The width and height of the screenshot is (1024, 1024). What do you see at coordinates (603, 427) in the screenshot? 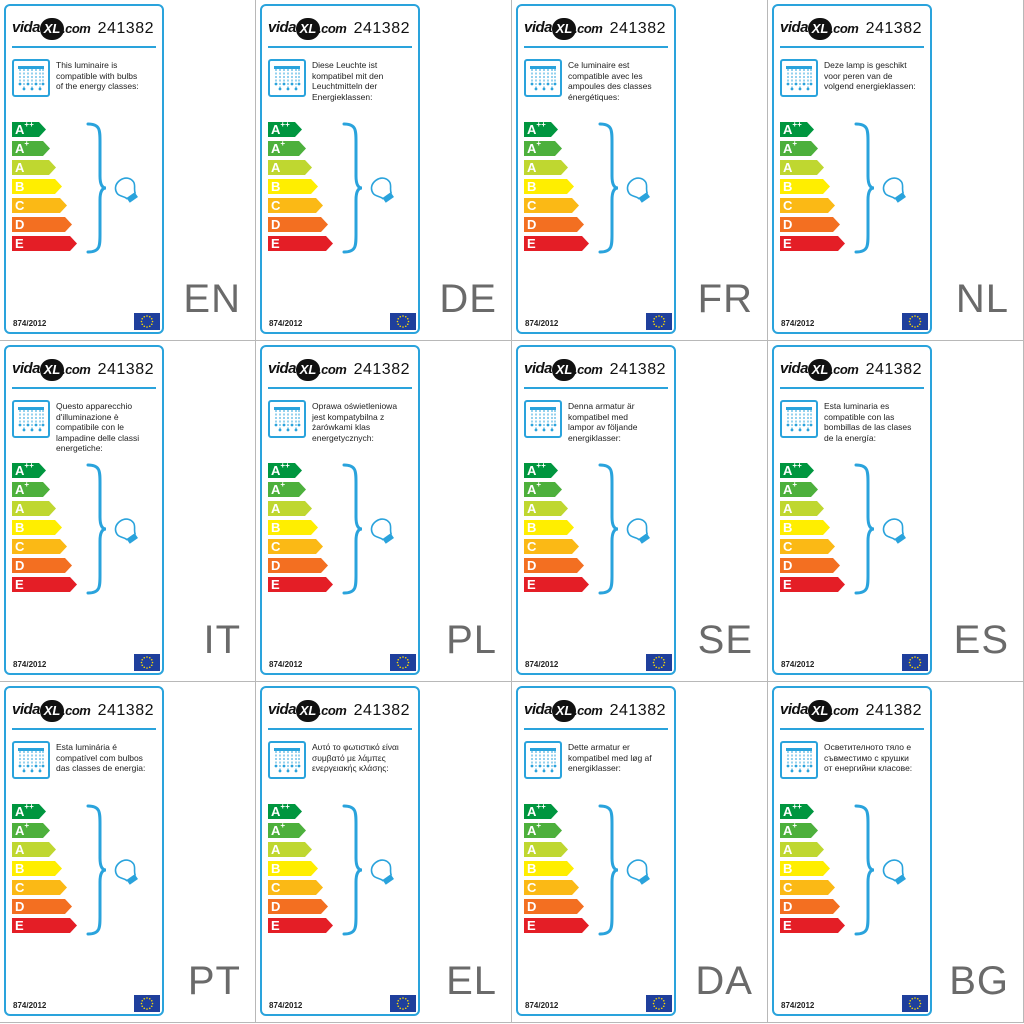
I see `compatibility-text-line: lampor av följande` at bounding box center [603, 427].